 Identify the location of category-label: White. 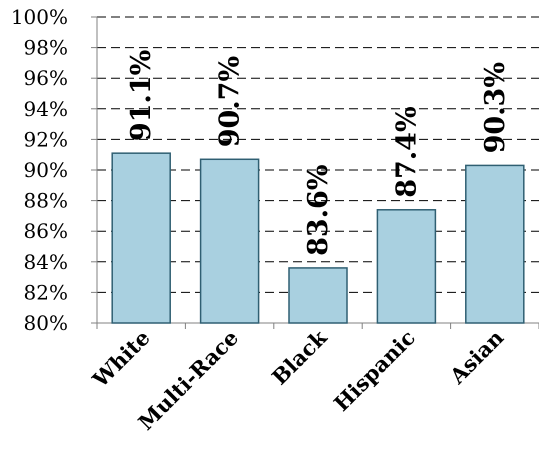
(121, 359).